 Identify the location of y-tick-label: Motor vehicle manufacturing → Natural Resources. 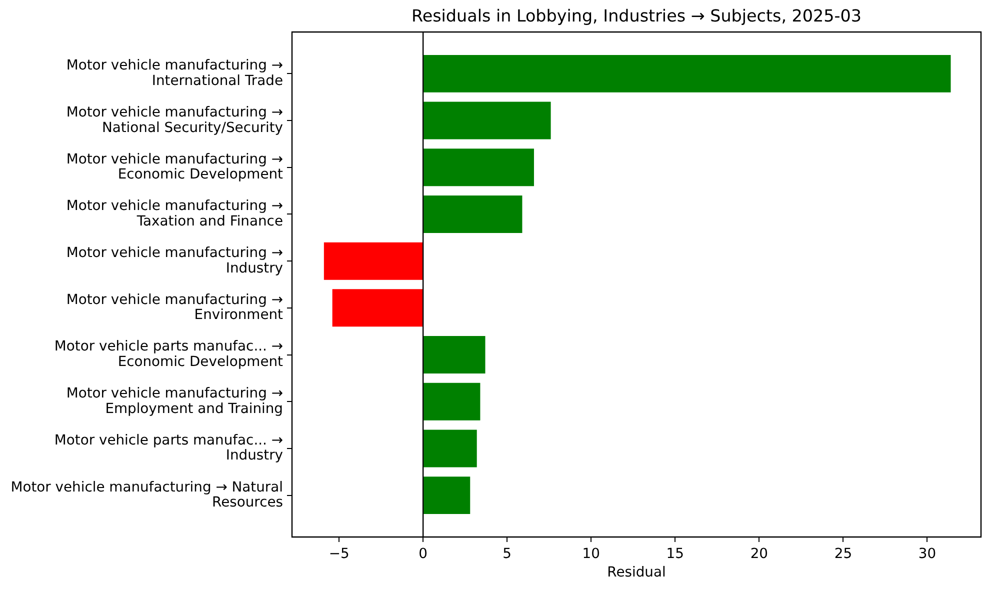
(146, 495).